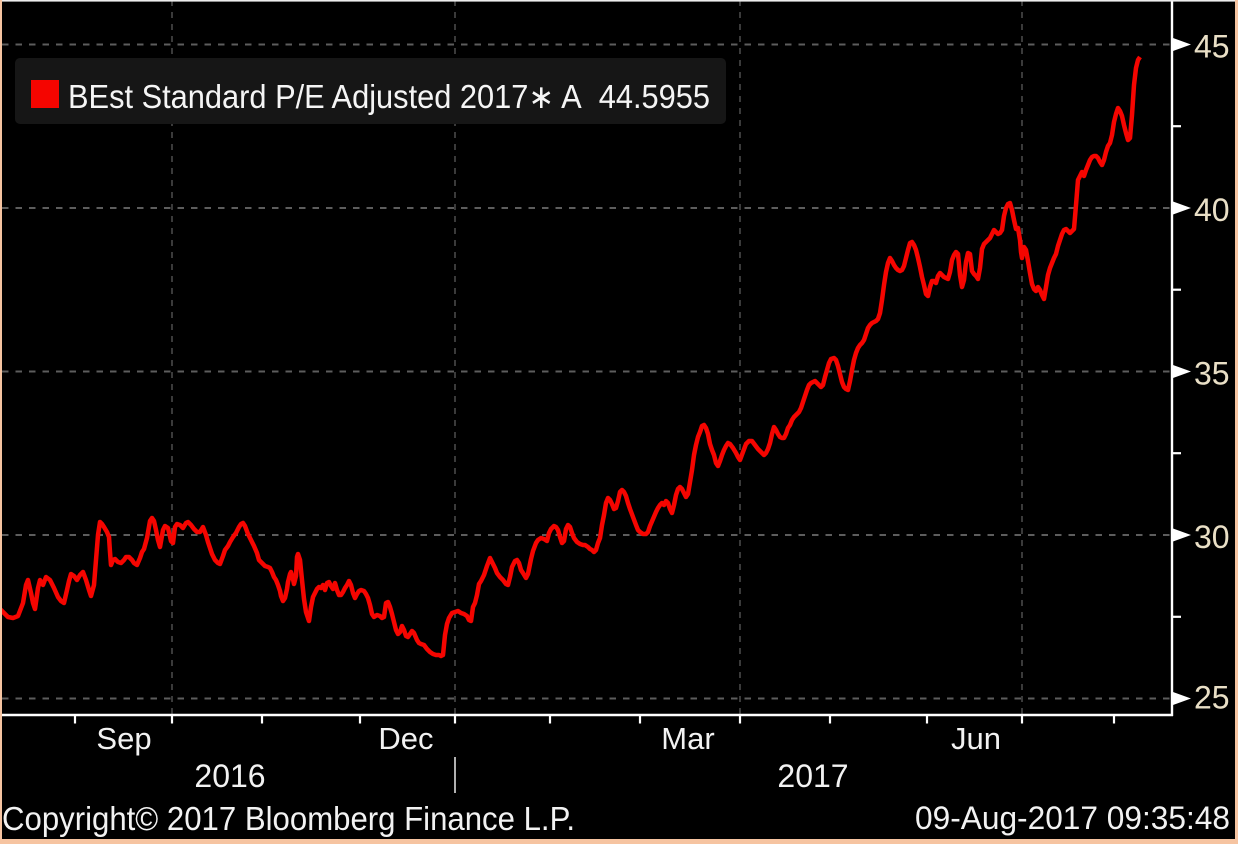 This screenshot has height=844, width=1238. What do you see at coordinates (687, 738) in the screenshot?
I see `svg-text: Mar` at bounding box center [687, 738].